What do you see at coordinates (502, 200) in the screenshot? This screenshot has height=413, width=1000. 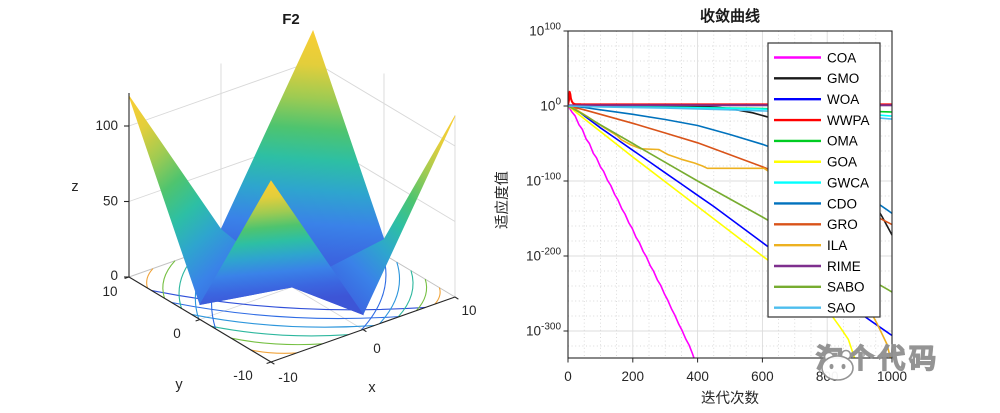 I see `convergence-ylabel: 适应度值` at bounding box center [502, 200].